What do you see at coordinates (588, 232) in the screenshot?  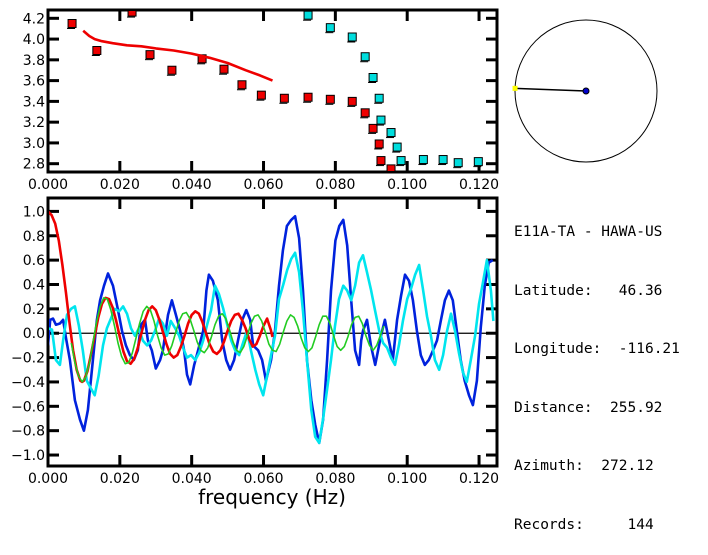 I see `station-pair-title: E11A-TA - HAWA-US` at bounding box center [588, 232].